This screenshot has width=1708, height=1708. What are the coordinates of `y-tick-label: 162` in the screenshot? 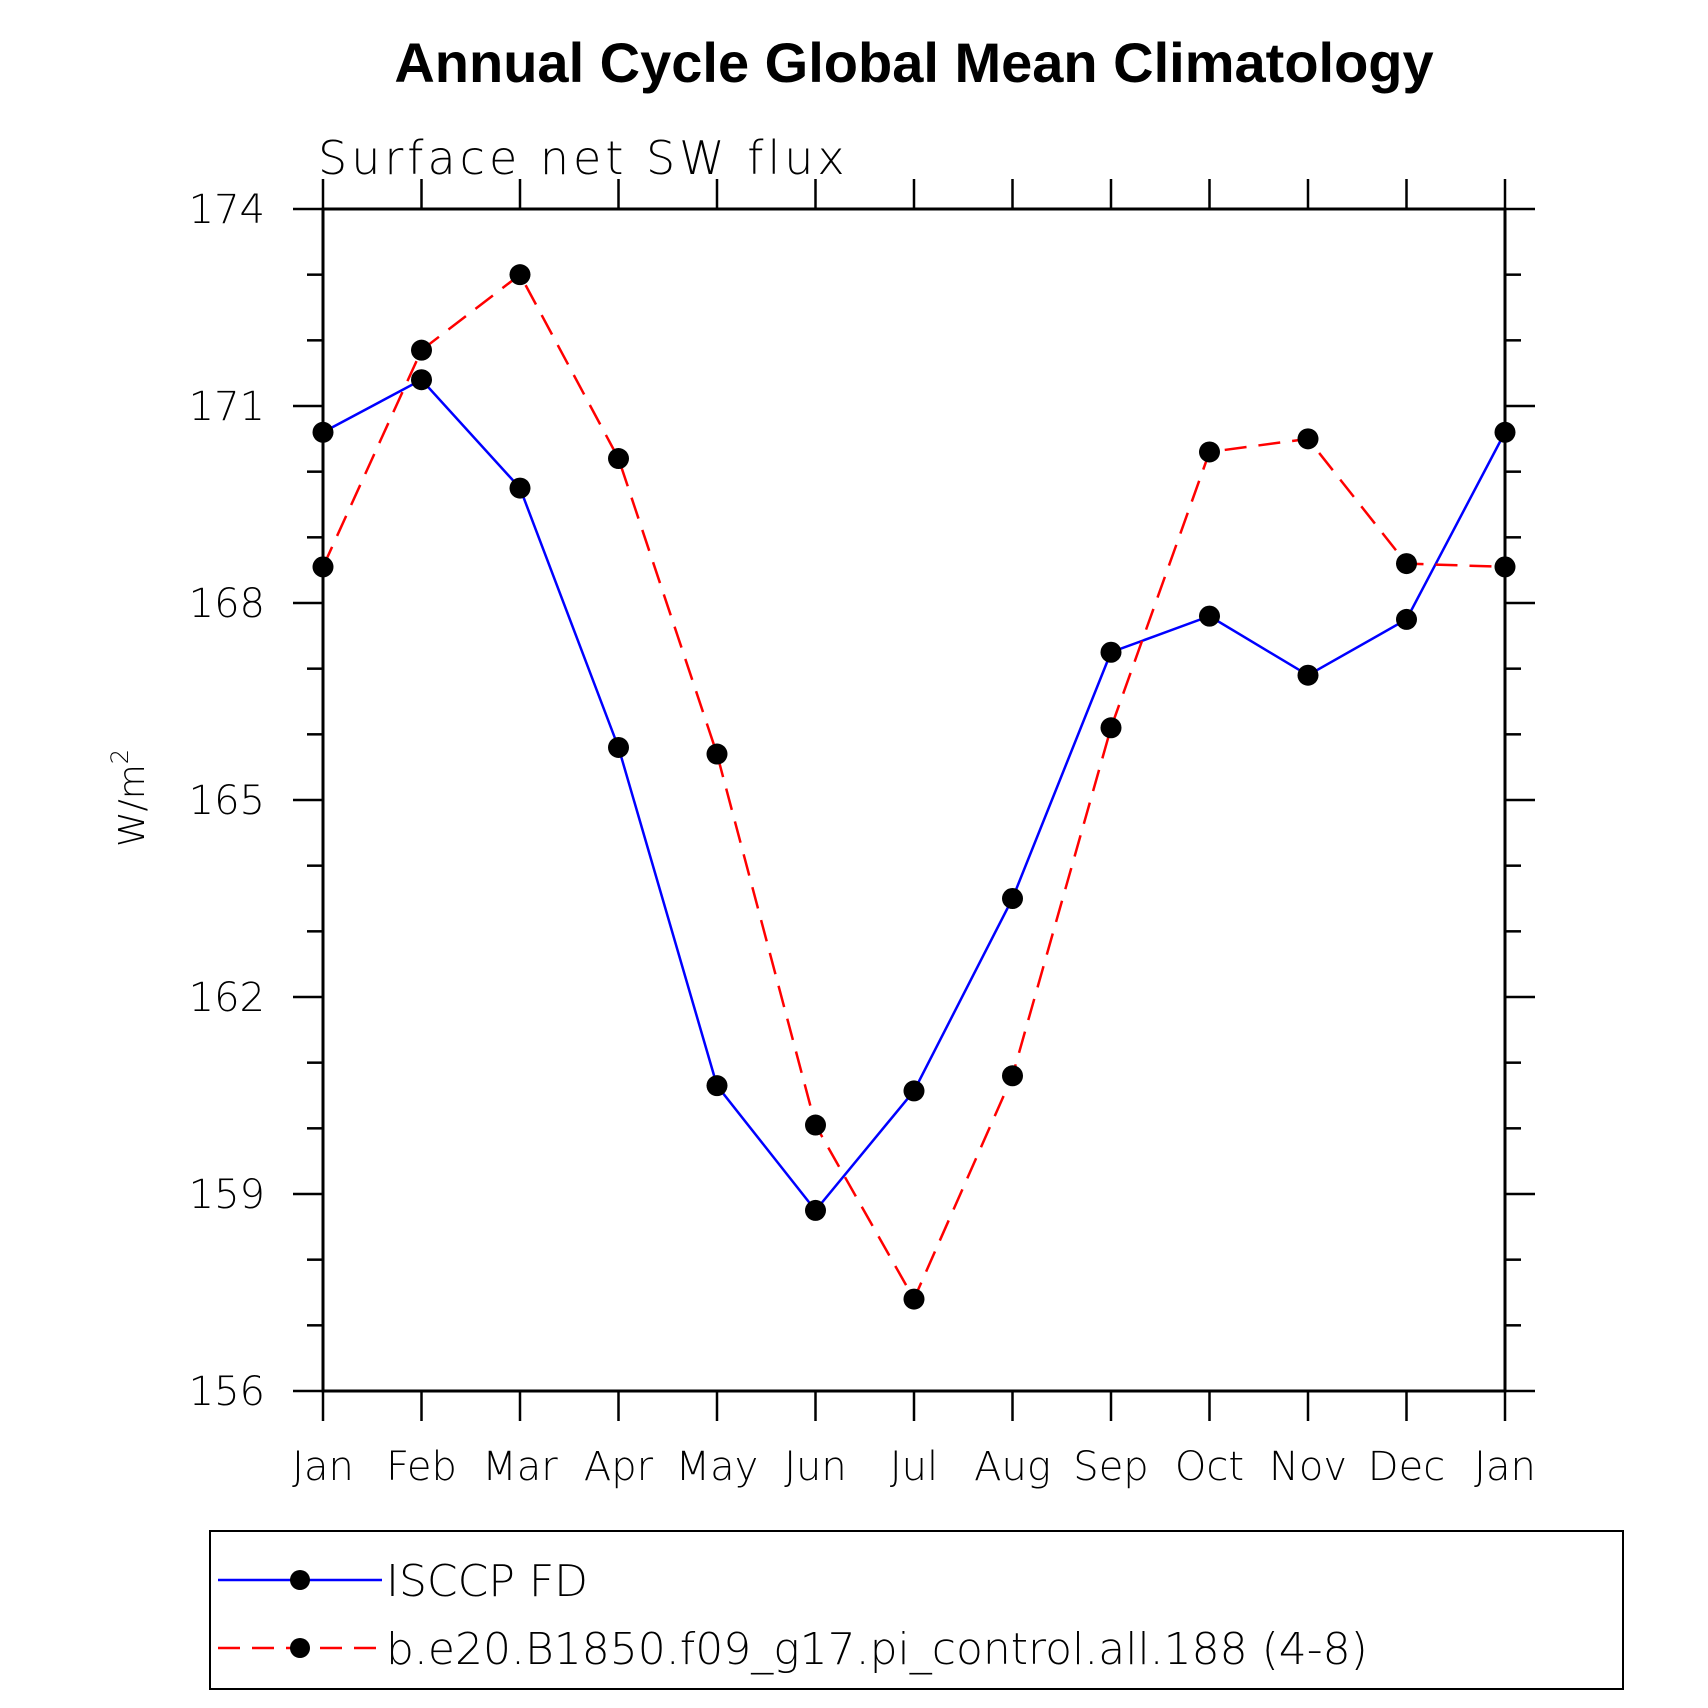 It's located at (227, 998).